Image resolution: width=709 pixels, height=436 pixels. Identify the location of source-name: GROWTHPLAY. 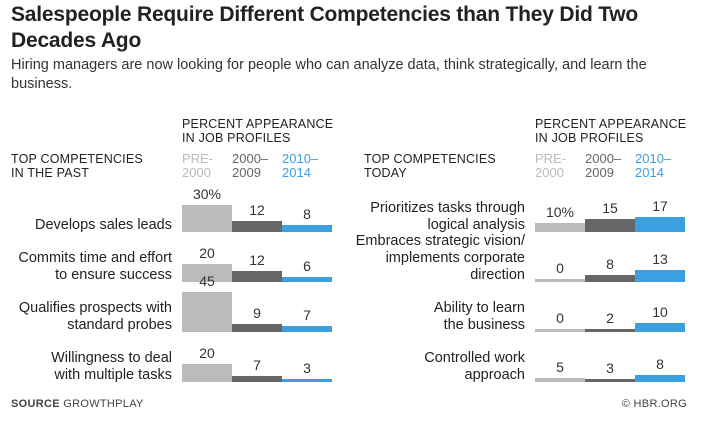
(103, 404).